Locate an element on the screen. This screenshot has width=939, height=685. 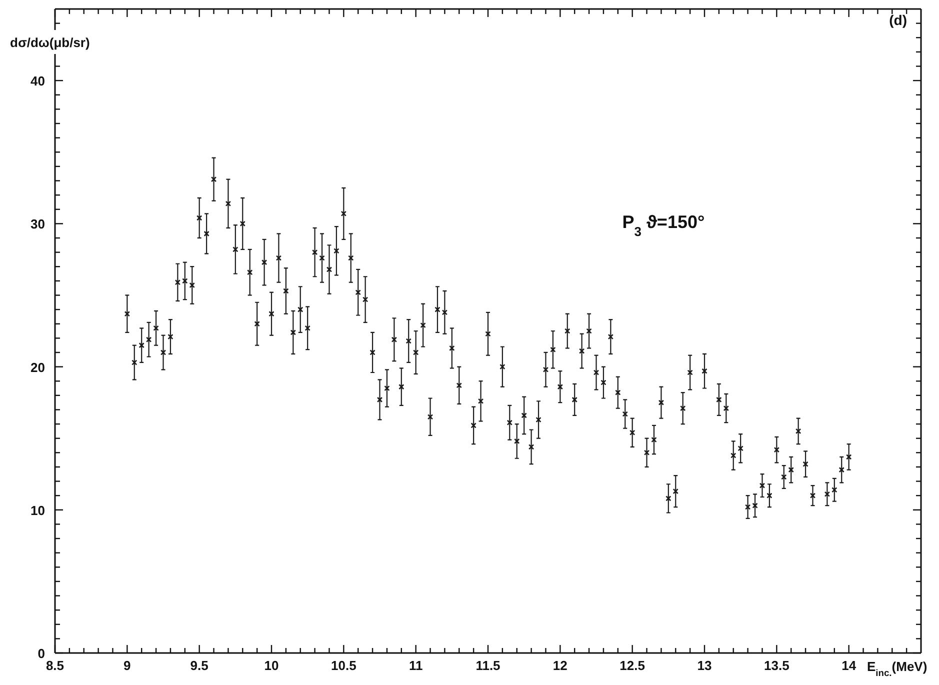
x-tick-label: 12 is located at coordinates (560, 665).